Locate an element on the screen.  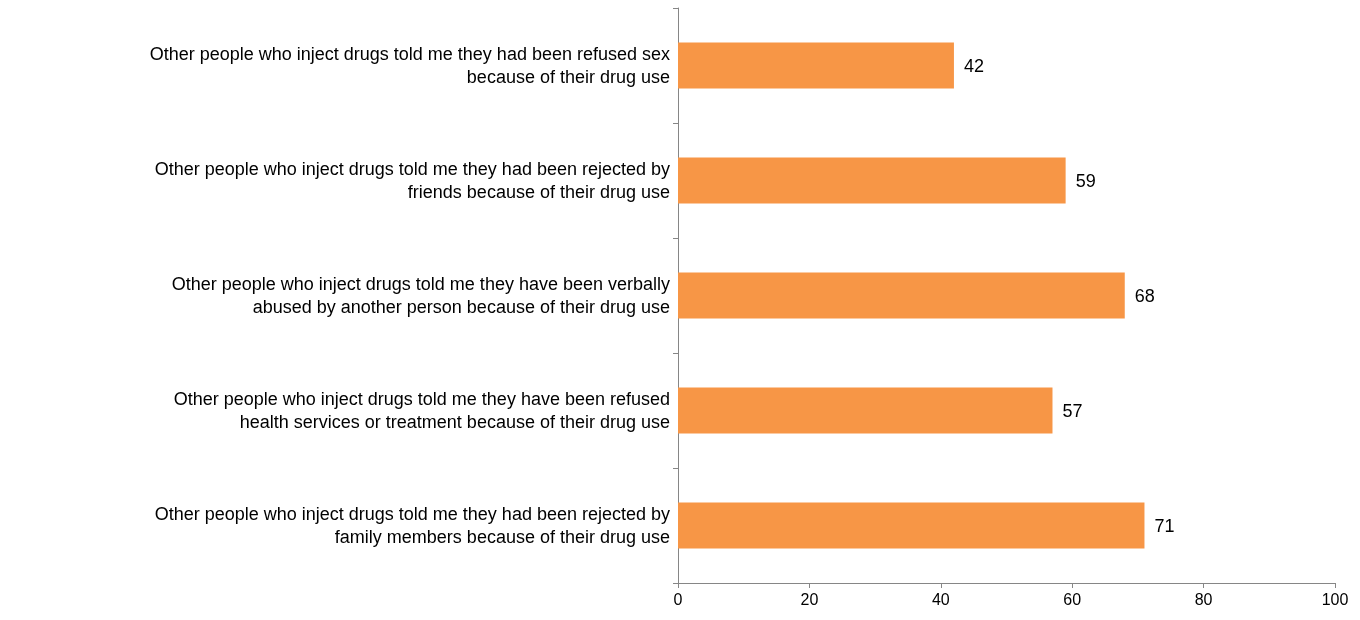
data-label: 57 is located at coordinates (1072, 410).